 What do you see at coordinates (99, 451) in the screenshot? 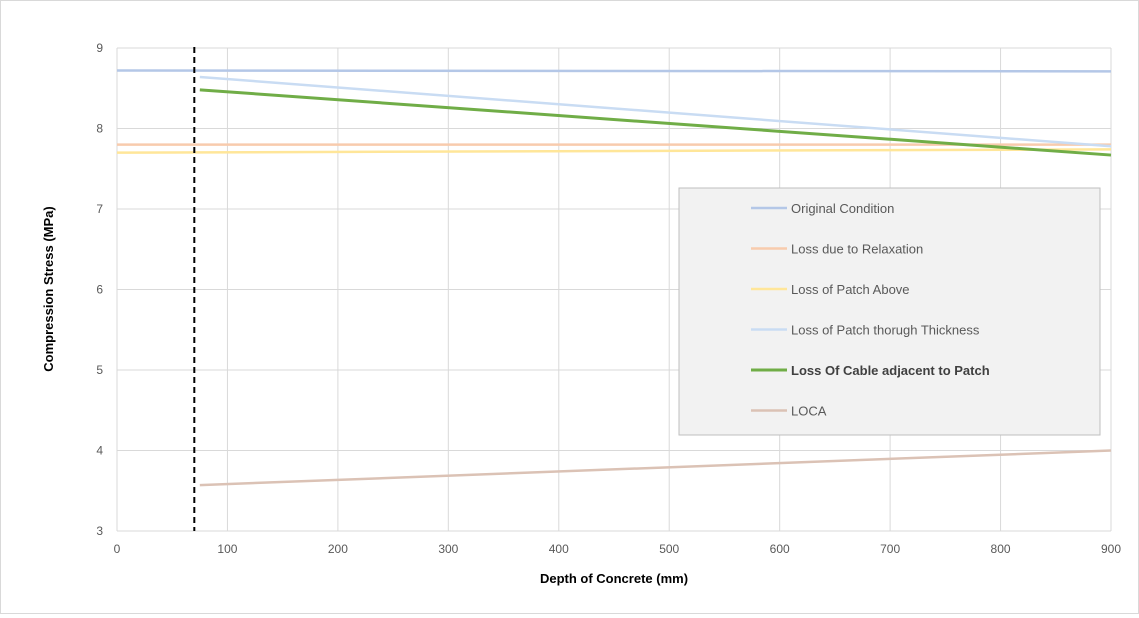
I see `y-tick-label: 4` at bounding box center [99, 451].